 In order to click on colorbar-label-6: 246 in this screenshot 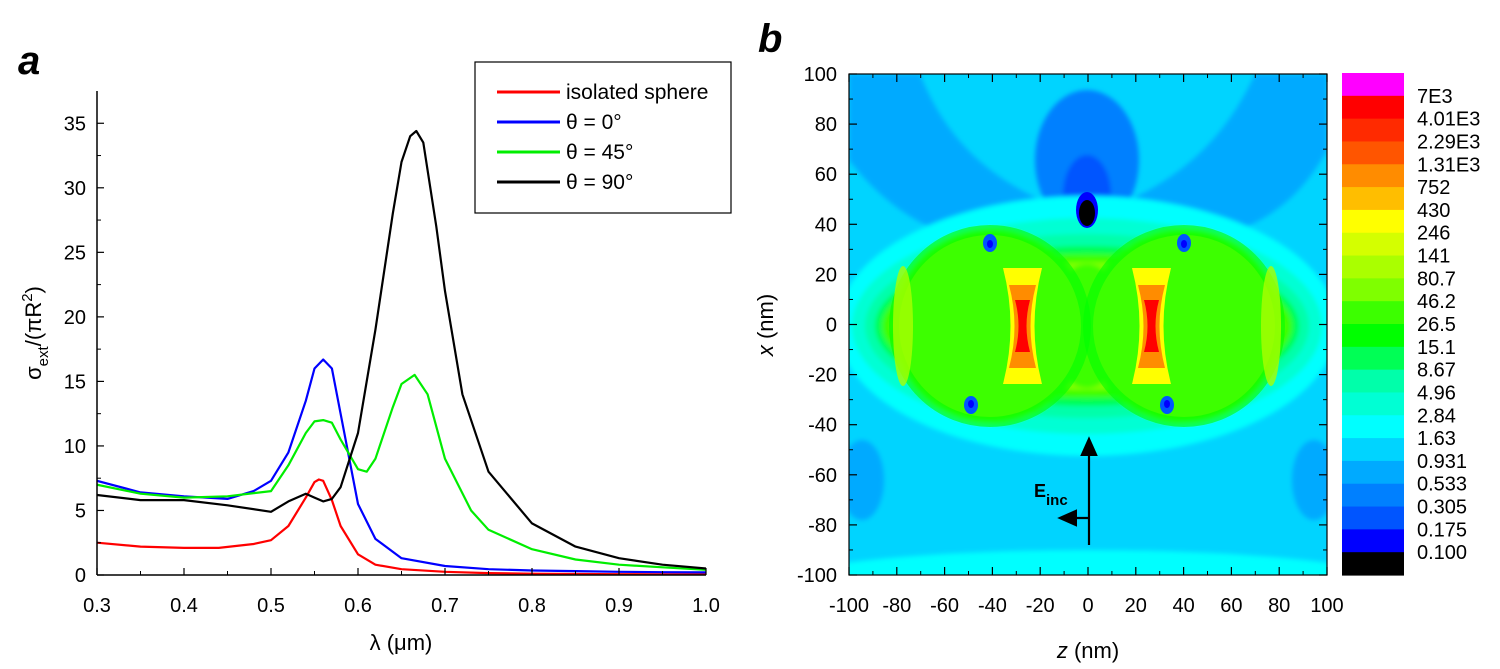, I will do `click(1433, 234)`.